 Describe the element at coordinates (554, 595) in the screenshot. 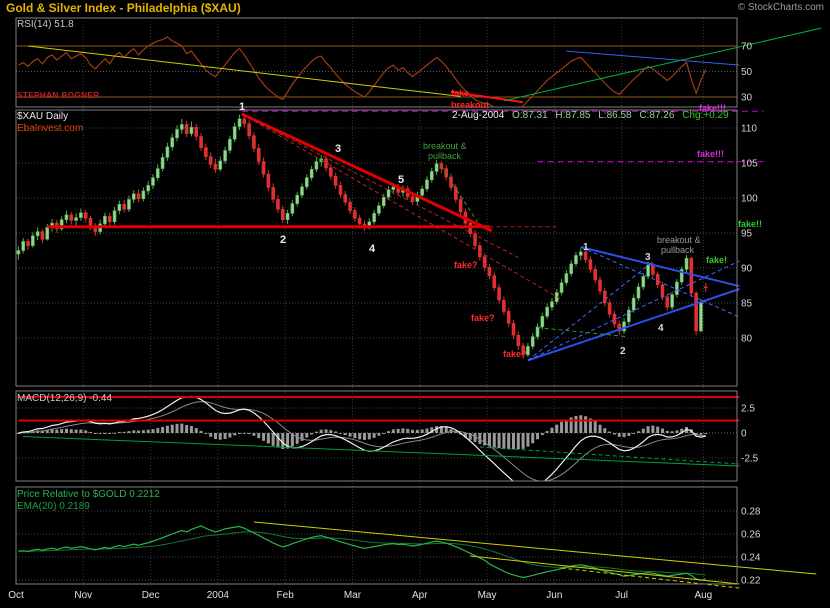

I see `x-tick-month: Jun` at that location.